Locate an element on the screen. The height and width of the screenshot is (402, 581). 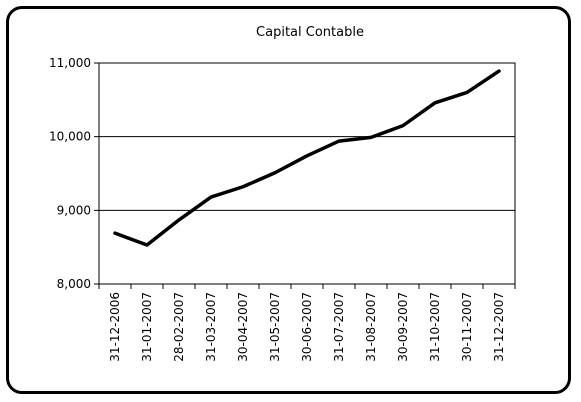
y-tick-label: 8,000 is located at coordinates (74, 284).